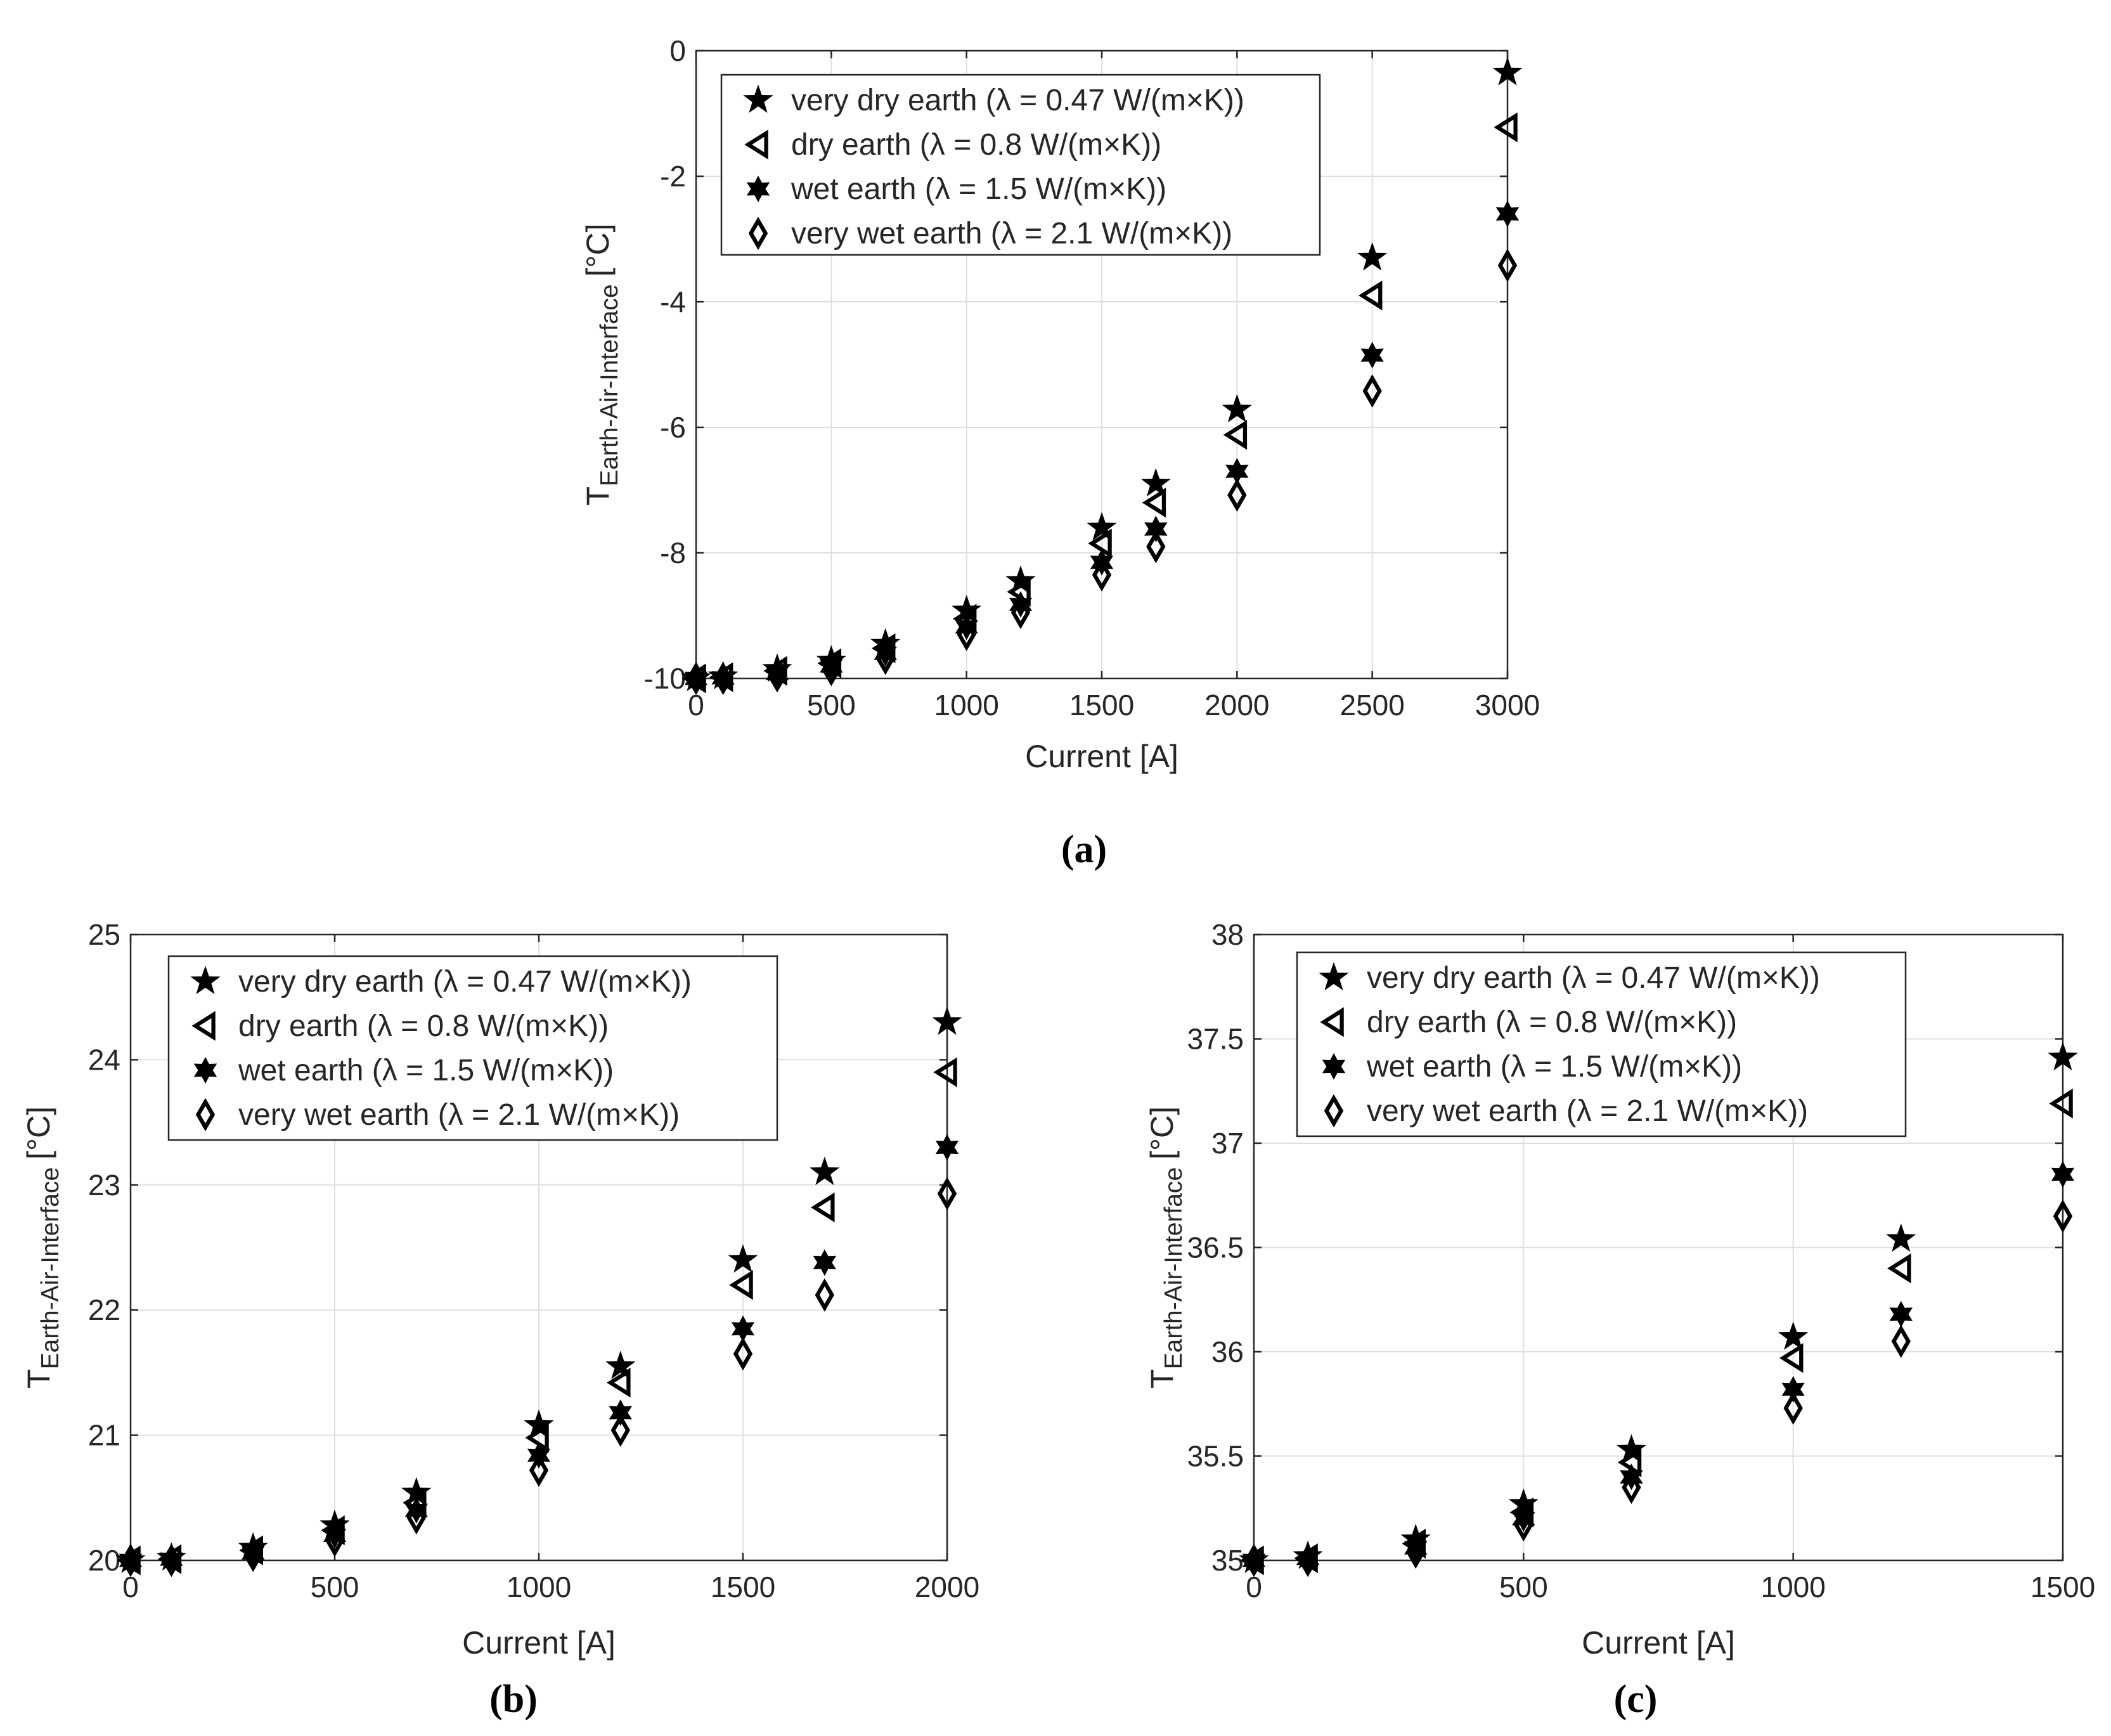  Describe the element at coordinates (1508, 705) in the screenshot. I see `x-tick-label: 3000` at that location.